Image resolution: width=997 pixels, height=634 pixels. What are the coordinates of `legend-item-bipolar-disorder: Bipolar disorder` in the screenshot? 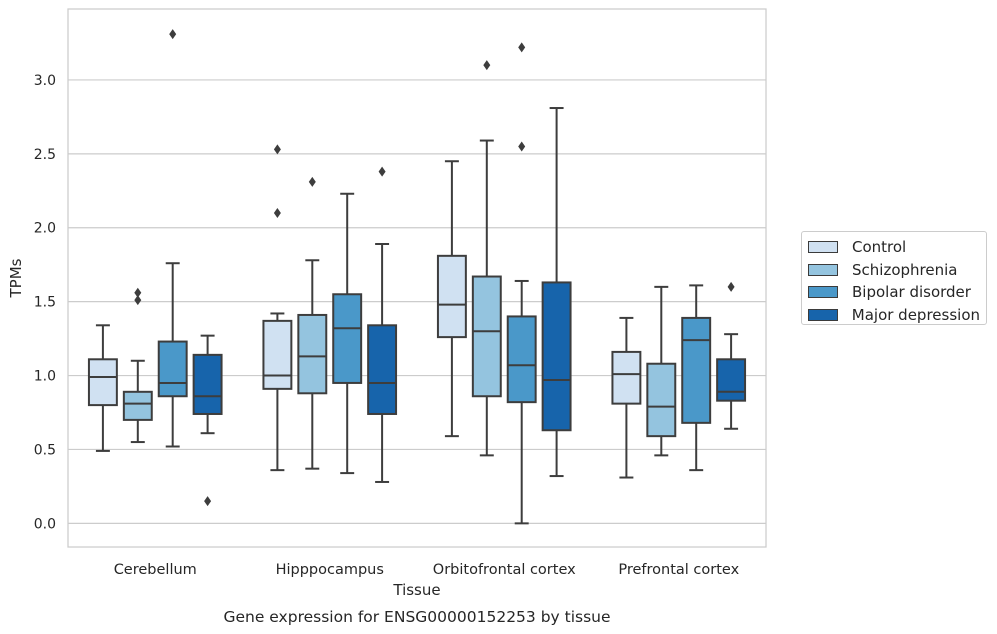 It's located at (894, 292).